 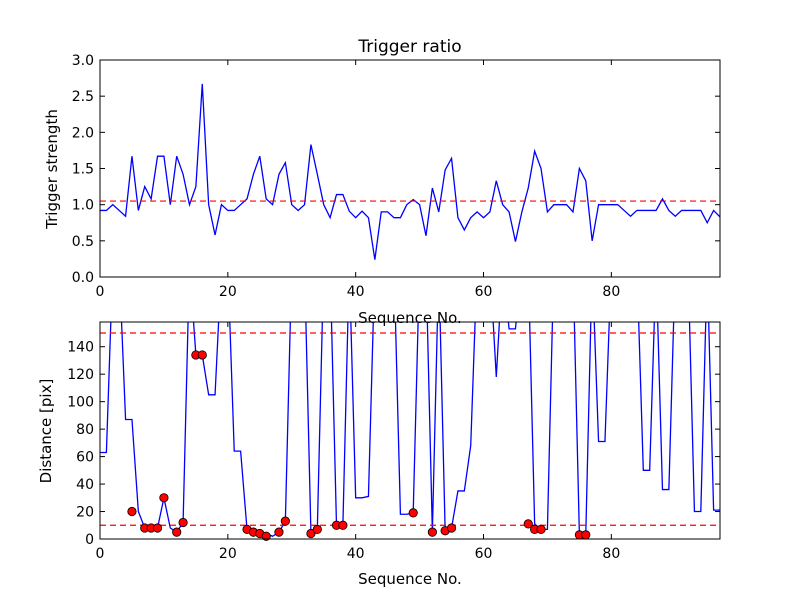 What do you see at coordinates (611, 554) in the screenshot?
I see `bottom-x-tick-label: 80` at bounding box center [611, 554].